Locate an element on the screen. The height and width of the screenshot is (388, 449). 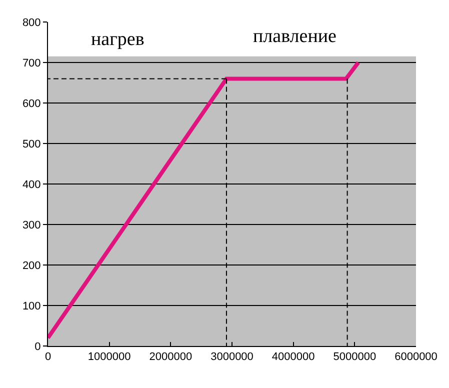
y-tick-label: 400 is located at coordinates (31, 184).